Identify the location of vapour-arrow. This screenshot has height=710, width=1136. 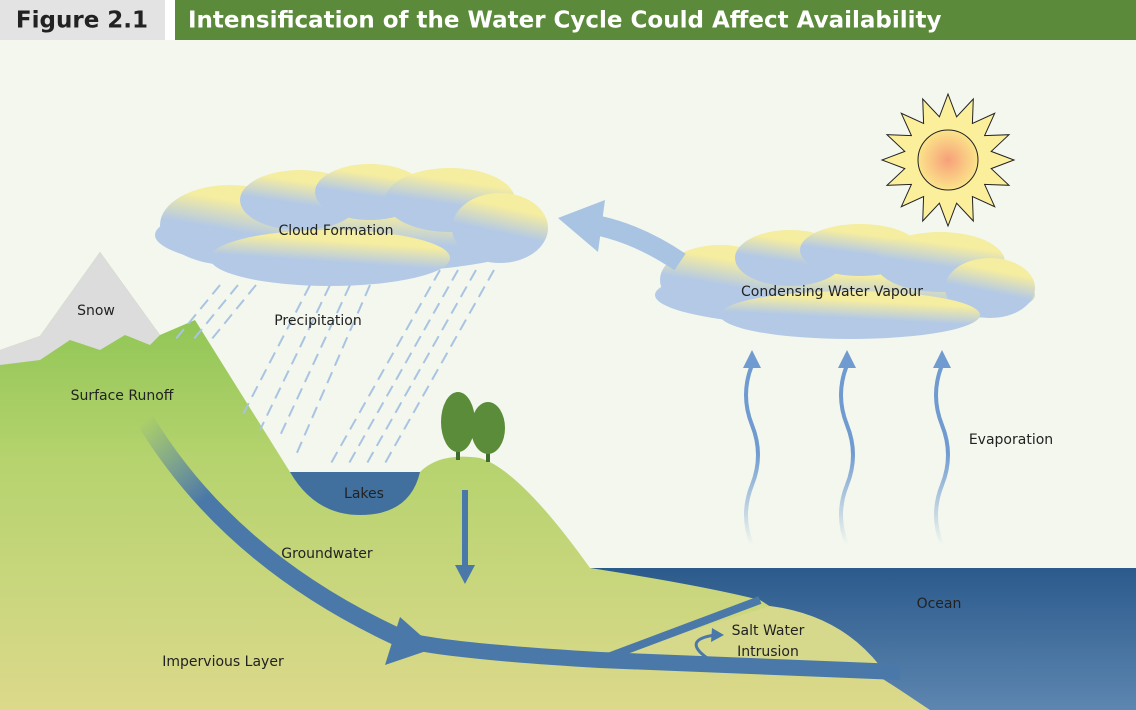
(641, 243).